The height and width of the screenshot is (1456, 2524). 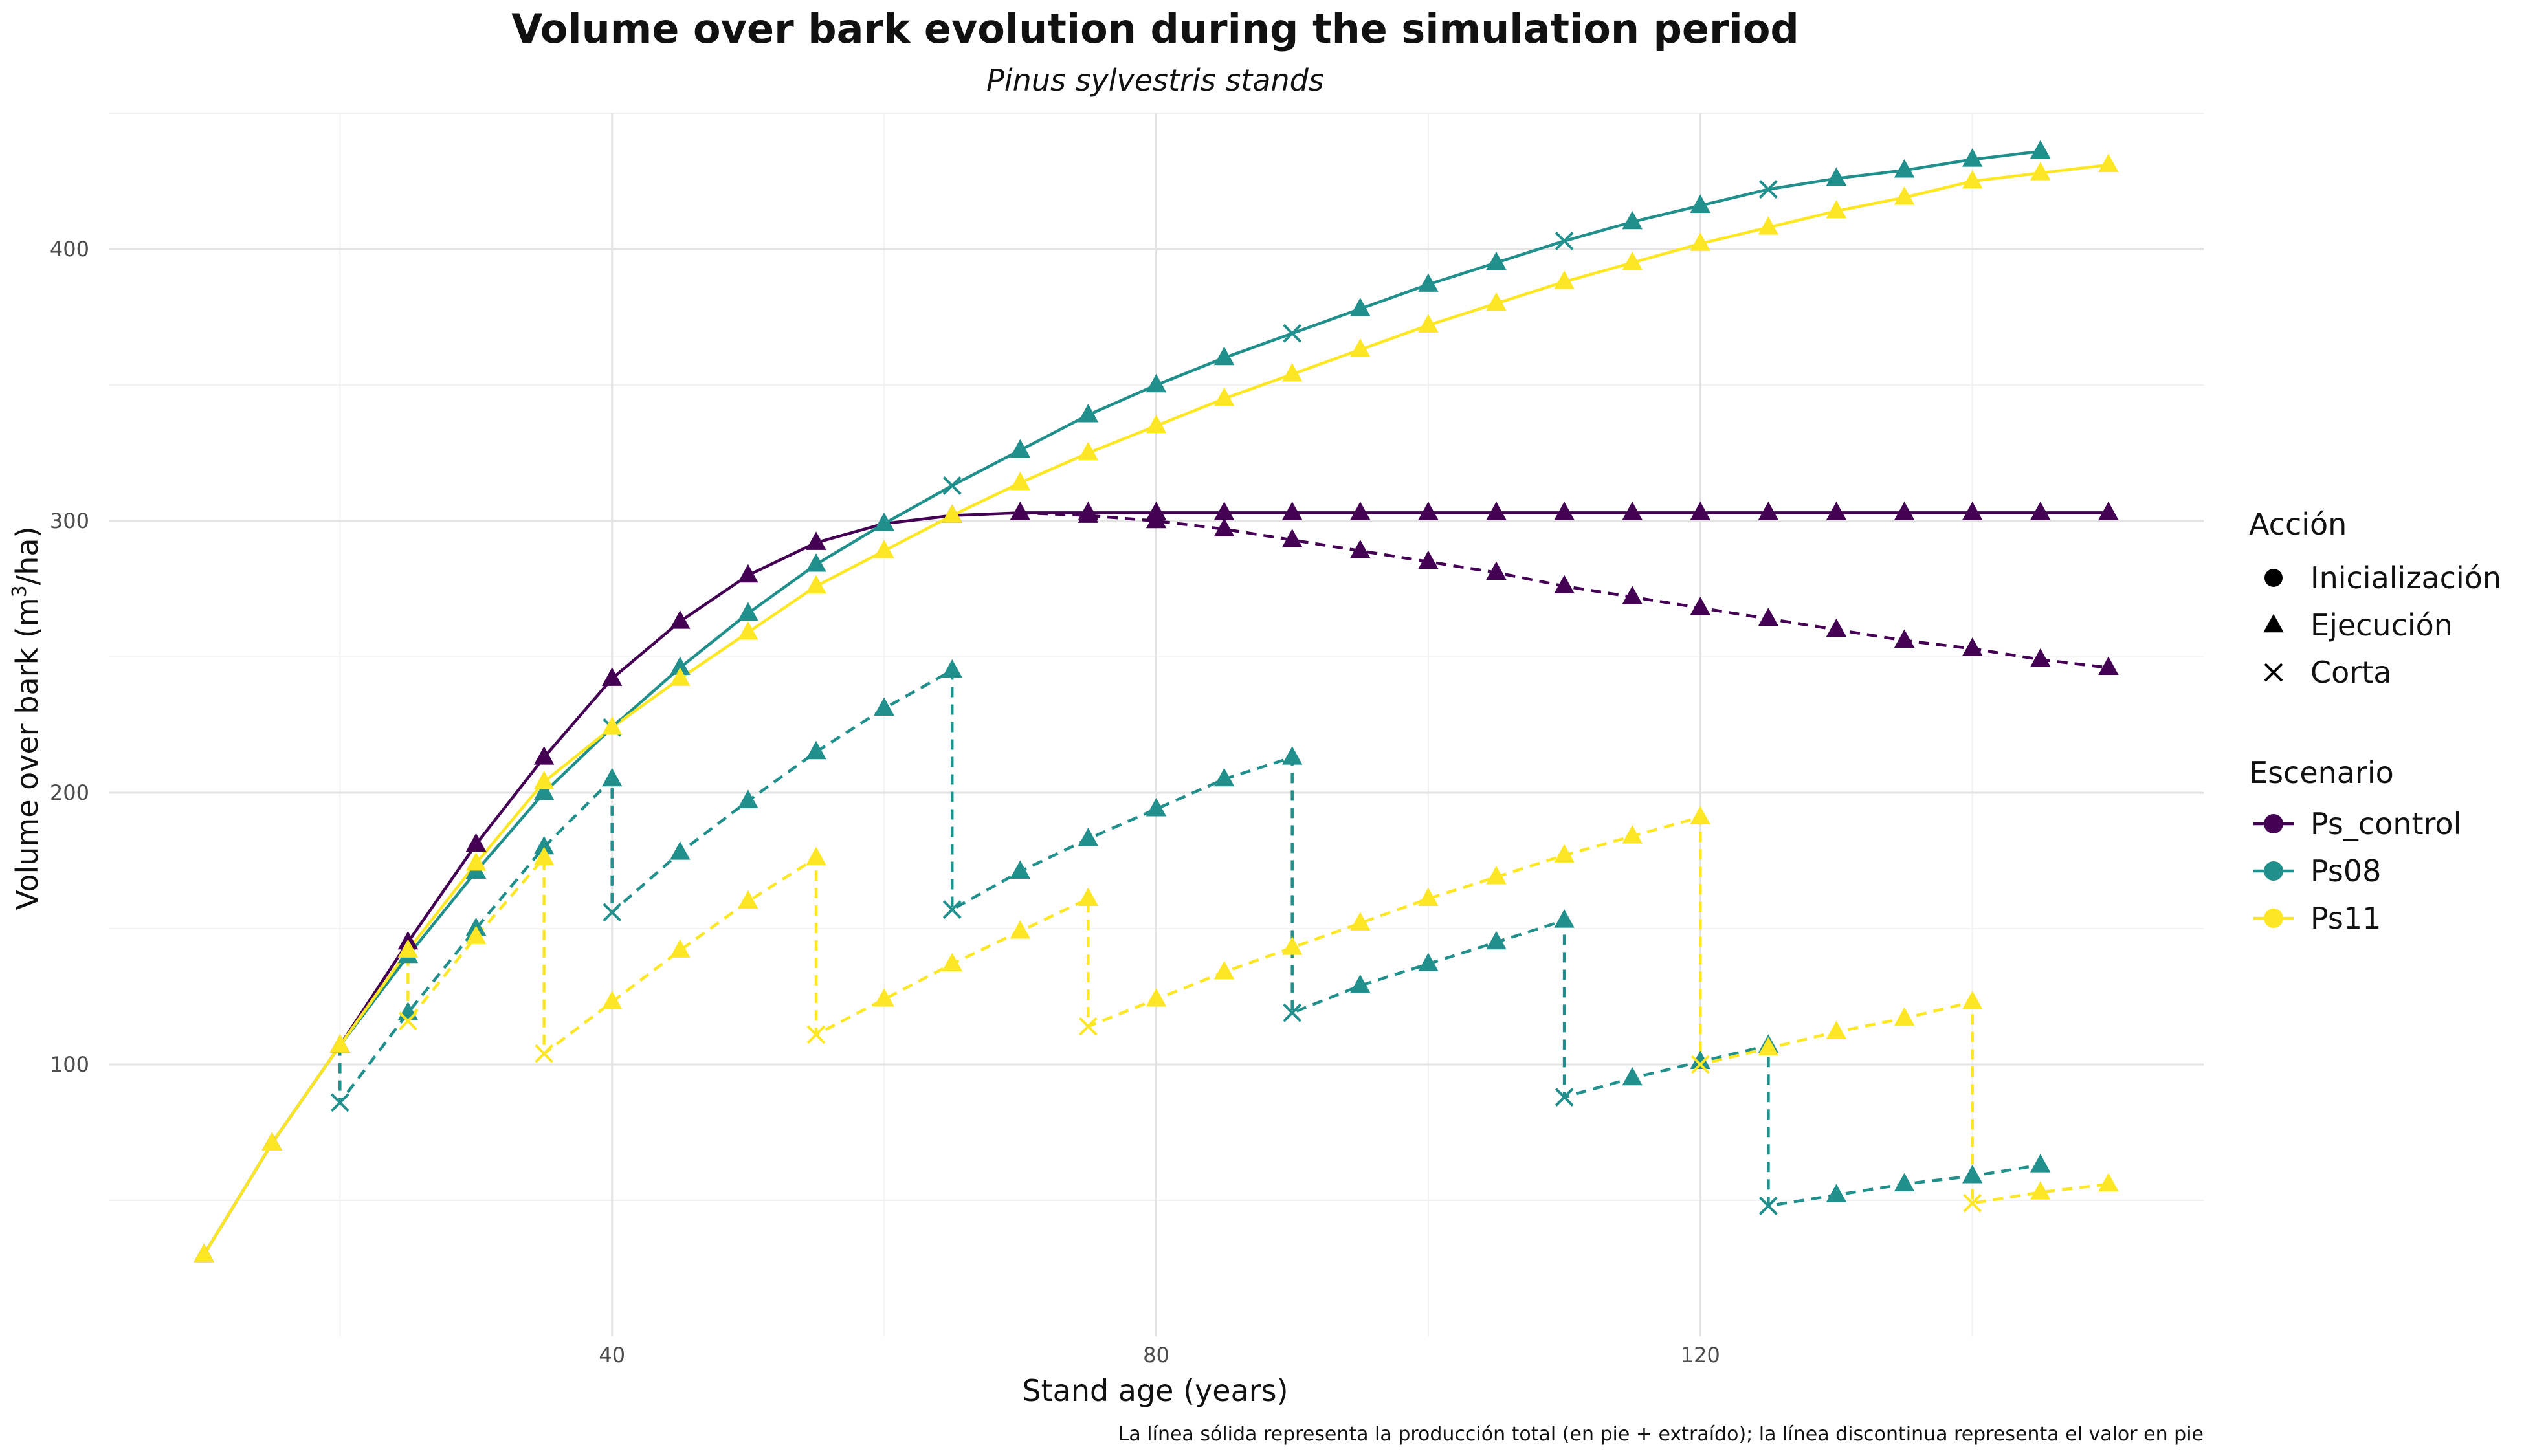 I want to click on legend-shape-cross, so click(x=2273, y=672).